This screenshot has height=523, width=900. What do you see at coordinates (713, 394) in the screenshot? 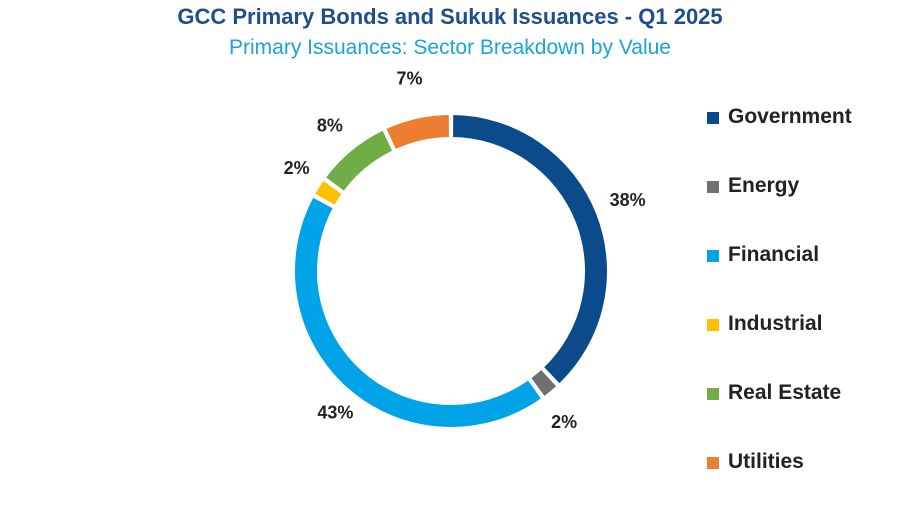
I see `legend-swatch-real-estate` at bounding box center [713, 394].